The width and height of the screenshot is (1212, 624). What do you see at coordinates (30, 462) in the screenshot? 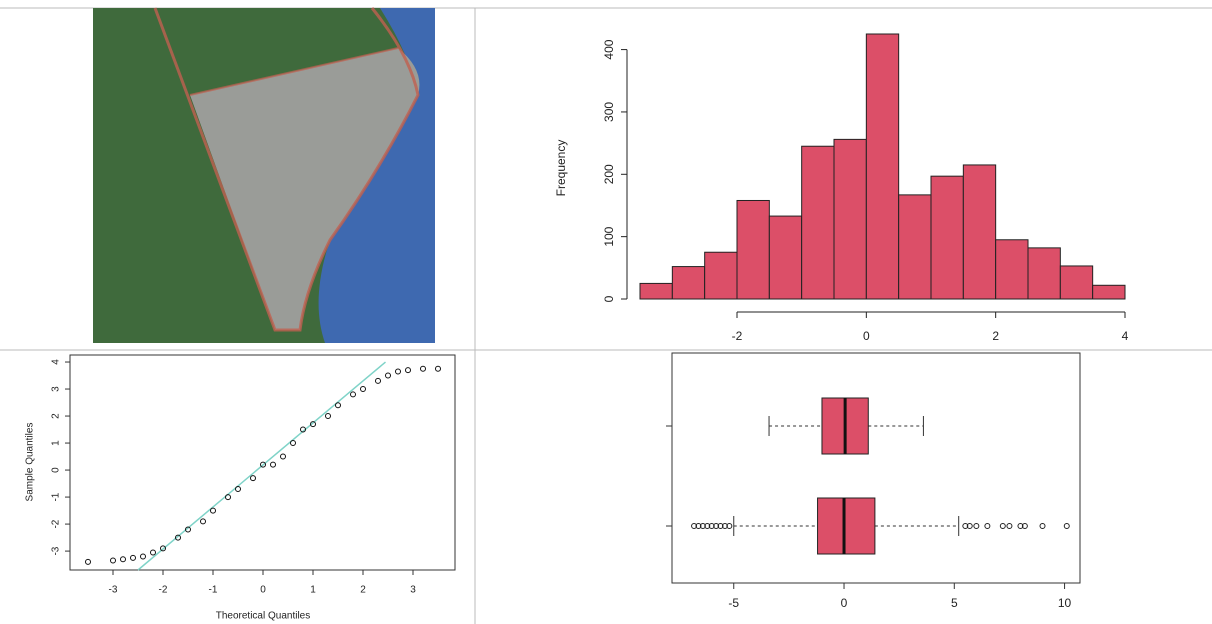
I see `y-axis-label: Sample Quantiles` at bounding box center [30, 462].